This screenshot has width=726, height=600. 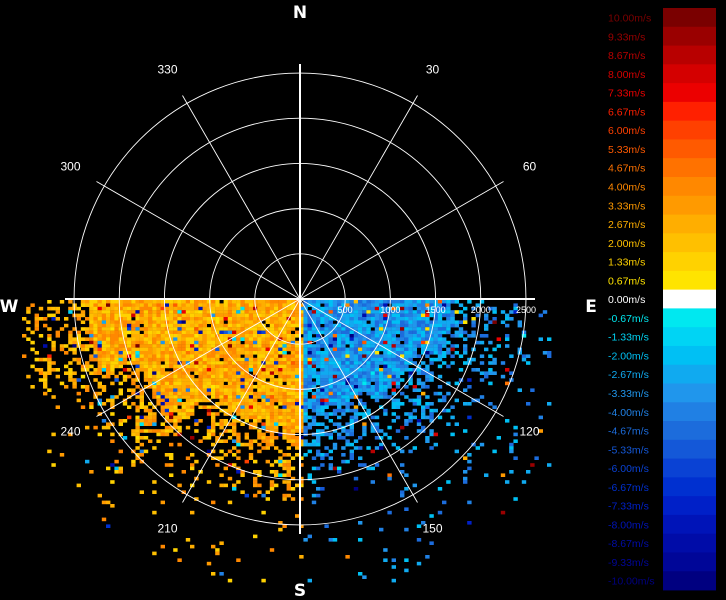 What do you see at coordinates (626, 244) in the screenshot?
I see `colorbar-label: 2.00m/s` at bounding box center [626, 244].